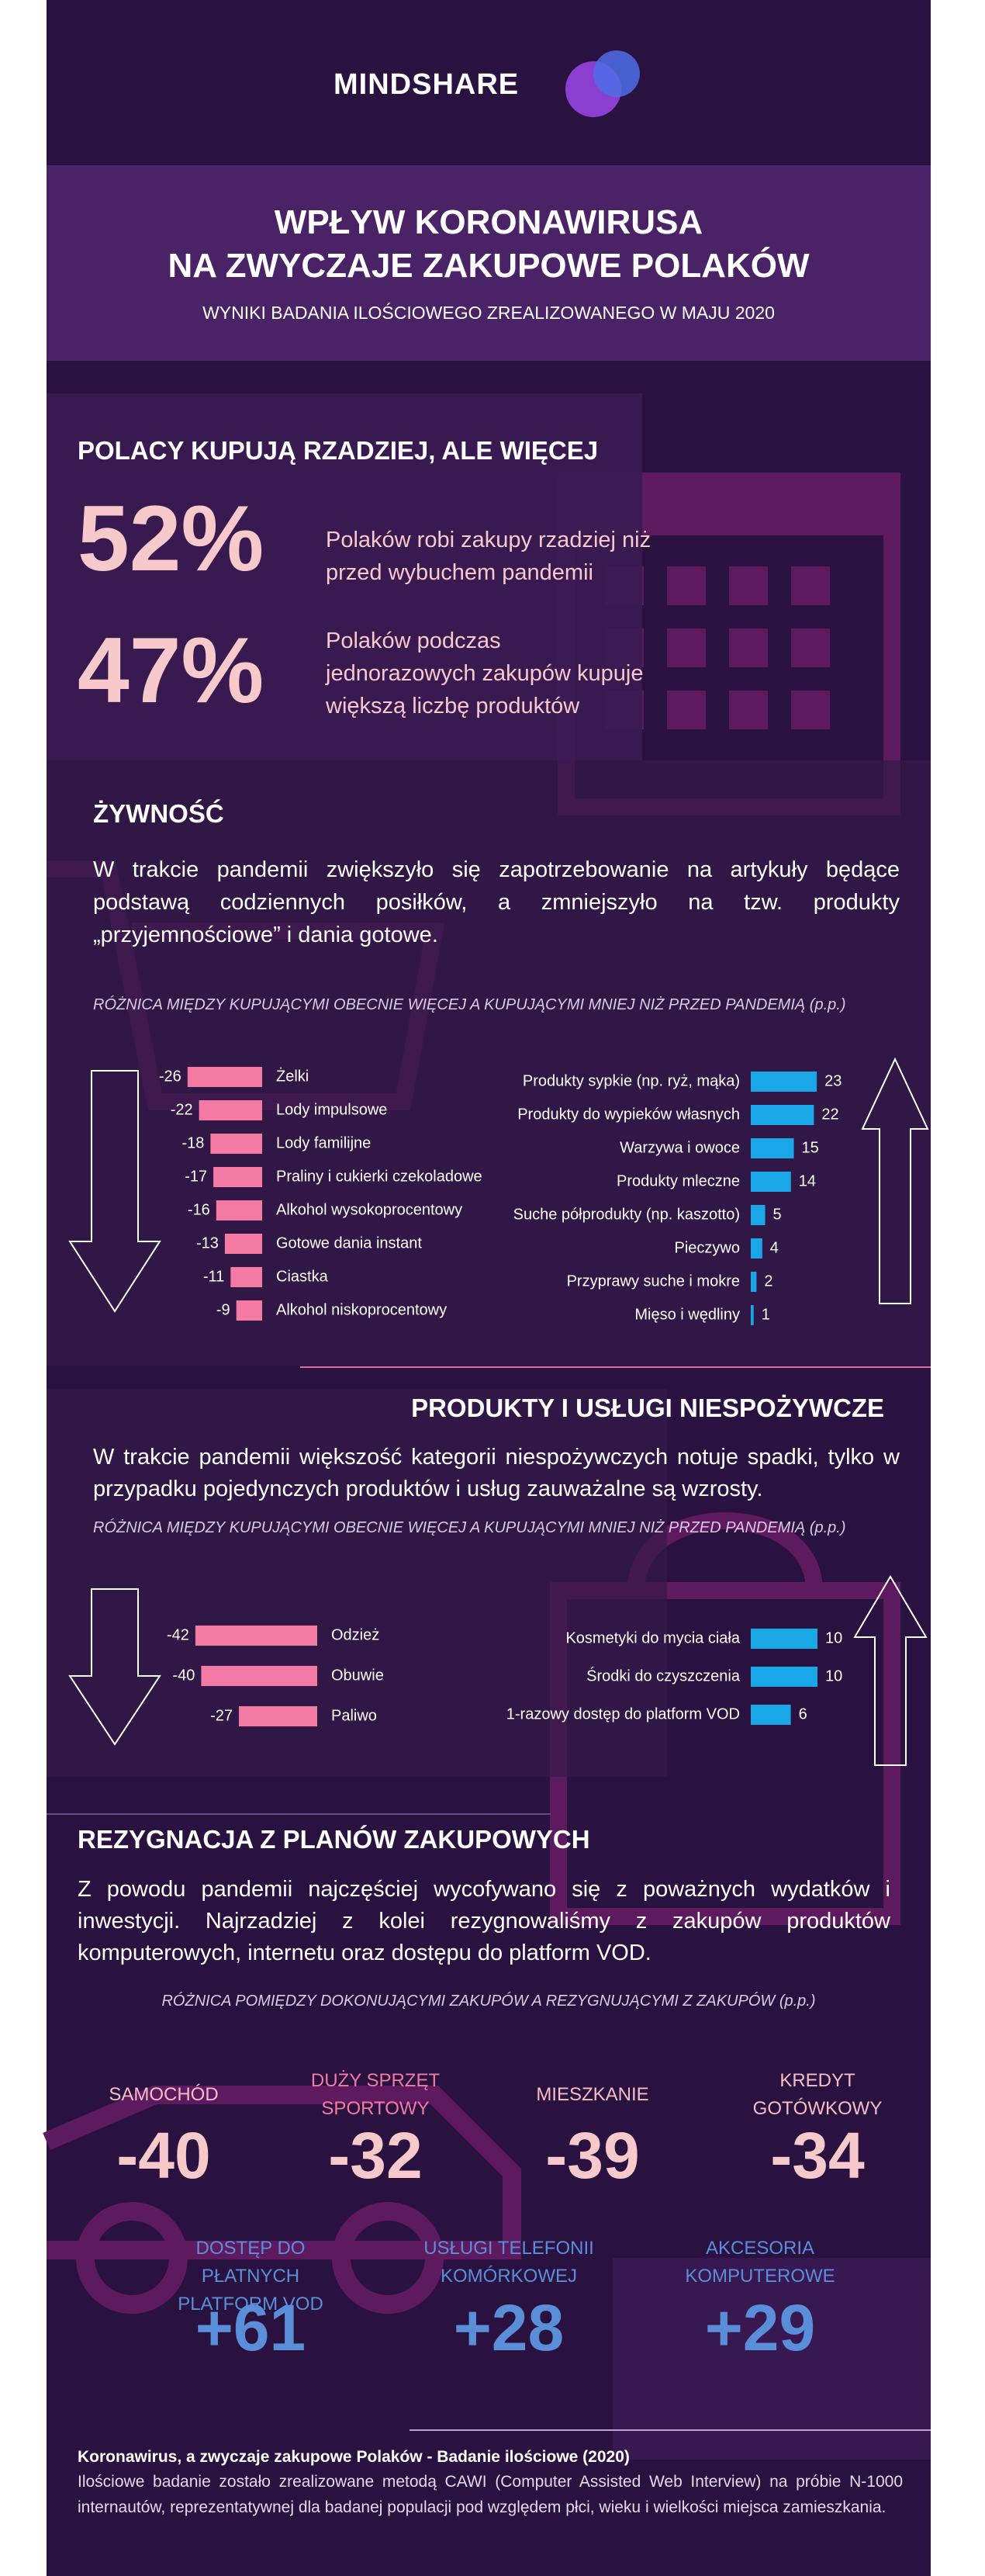 This screenshot has height=2576, width=985. What do you see at coordinates (680, 1147) in the screenshot?
I see `category-label: Warzywa i owoce` at bounding box center [680, 1147].